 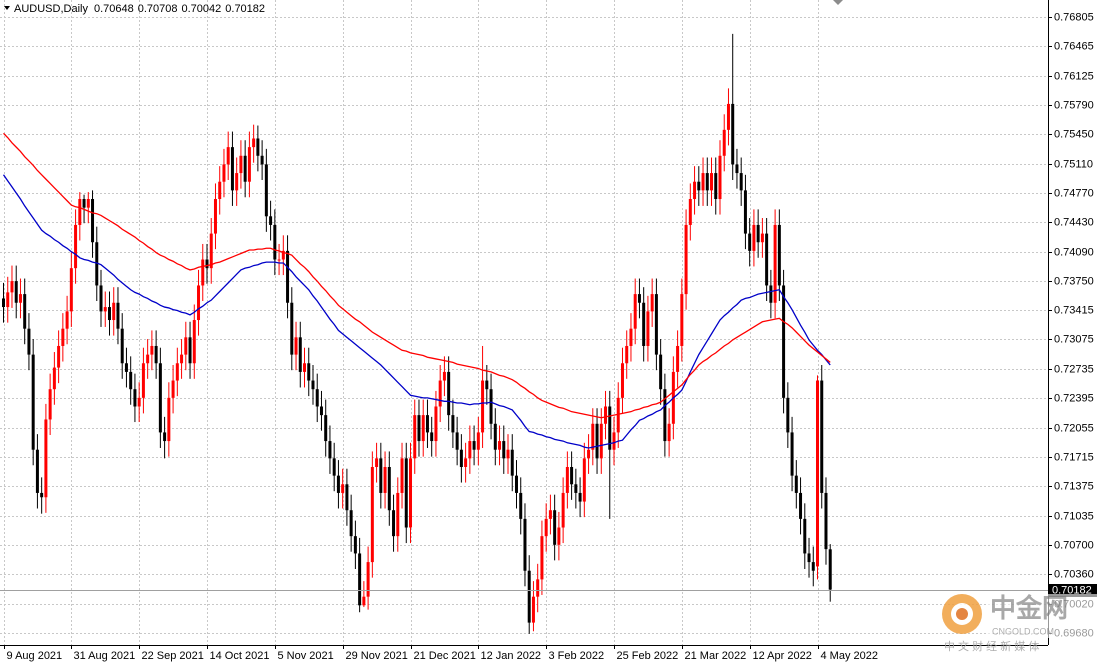 I want to click on y-tick-label: 0.76465, so click(x=1074, y=46).